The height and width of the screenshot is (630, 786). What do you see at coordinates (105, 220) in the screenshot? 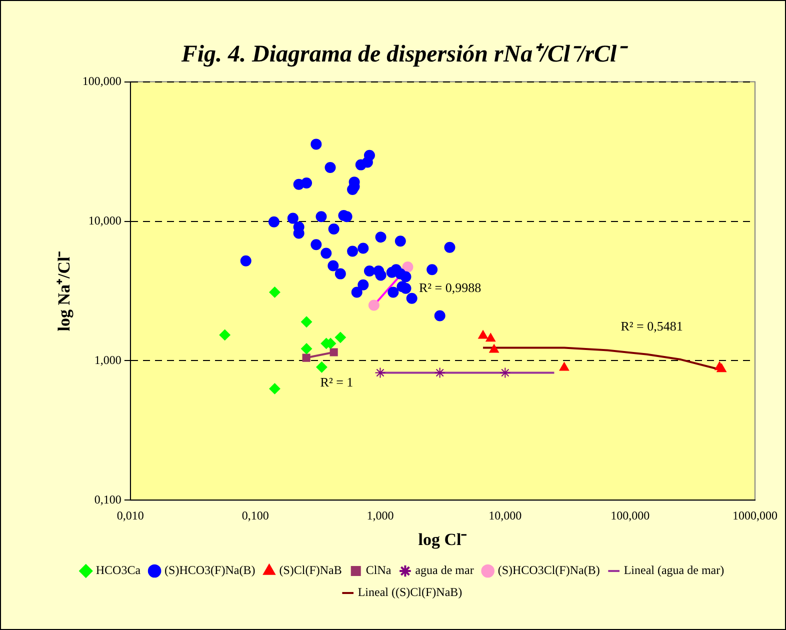
I see `y-tick-label: 10,000` at bounding box center [105, 220].